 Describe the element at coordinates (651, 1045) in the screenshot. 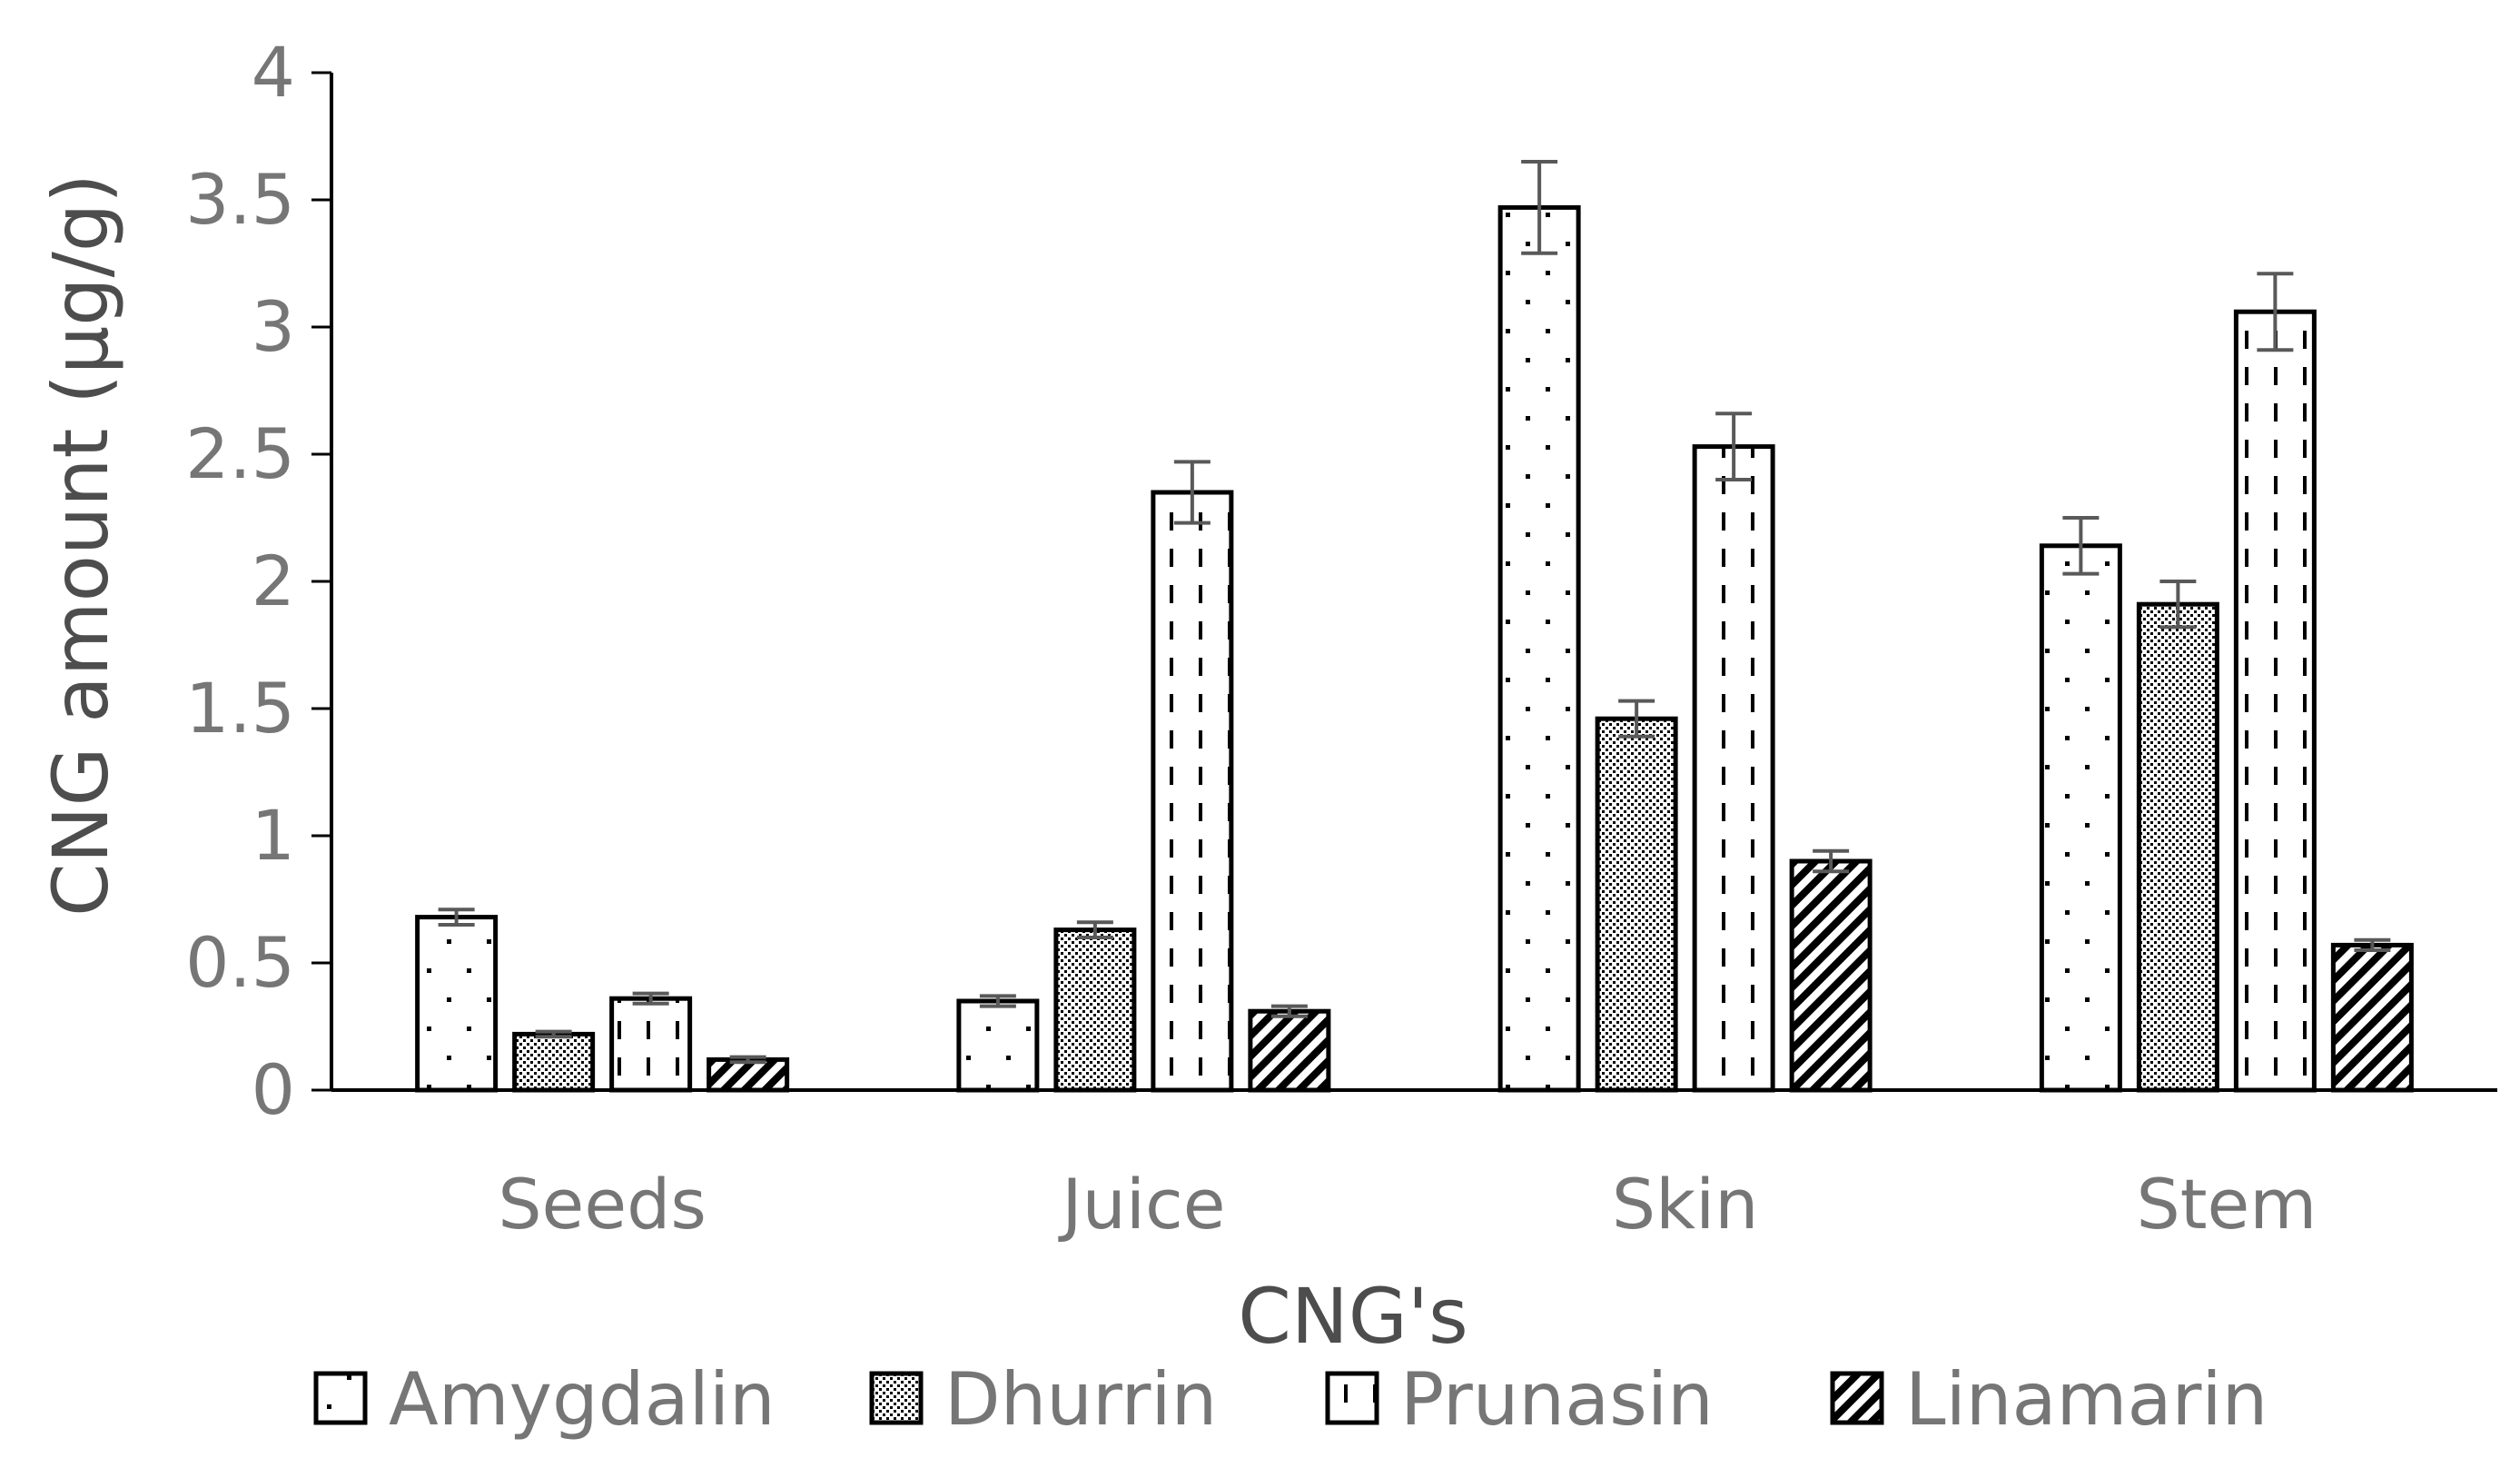

I see `bar-prunasin-seeds` at that location.